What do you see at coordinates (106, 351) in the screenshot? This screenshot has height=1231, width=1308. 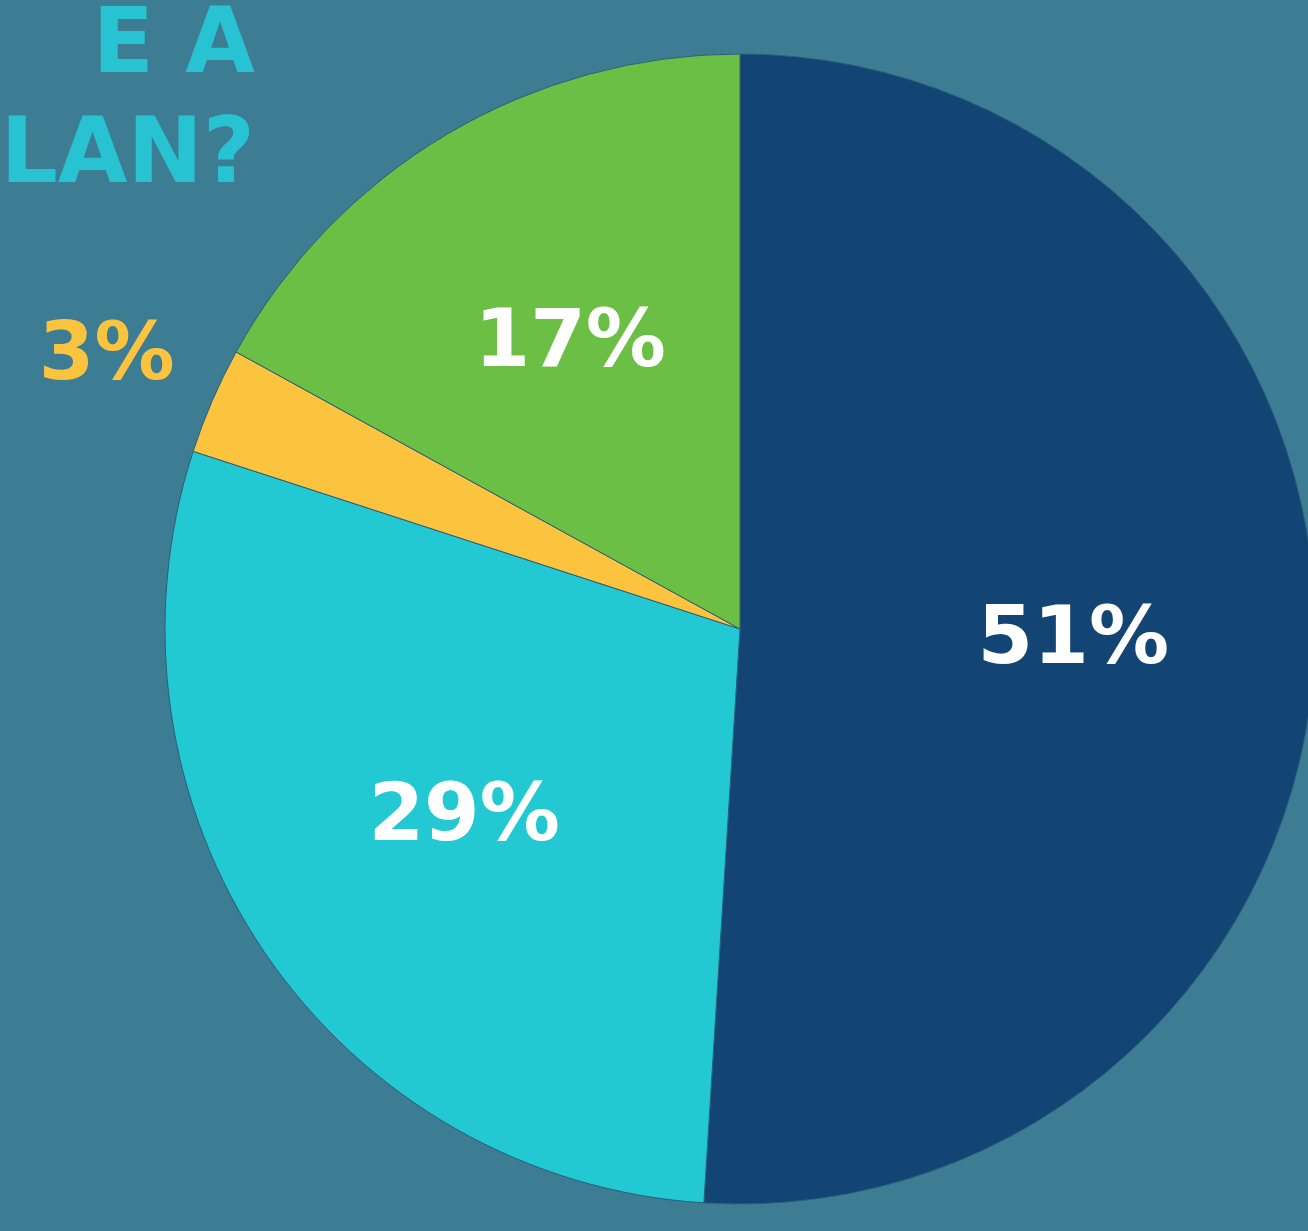 I see `data-label: 3%` at bounding box center [106, 351].